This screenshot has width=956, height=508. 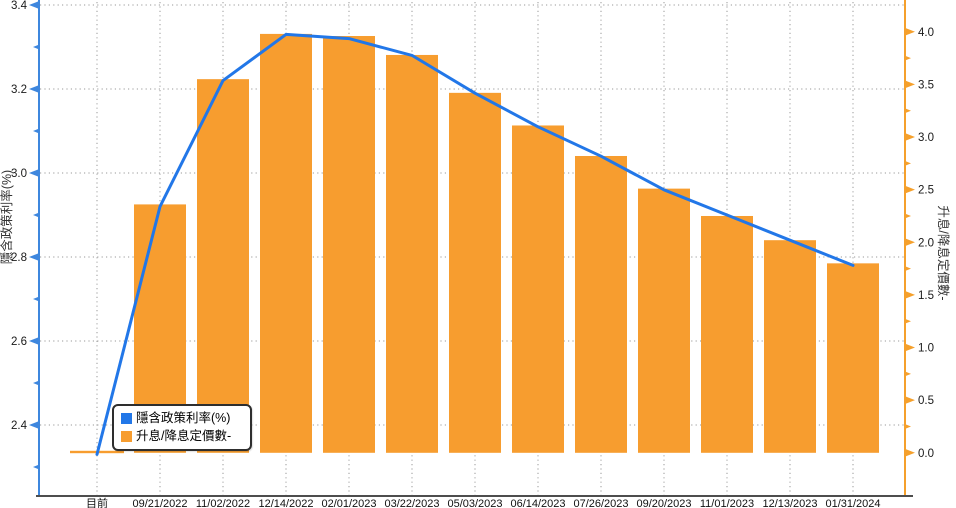 I want to click on x-axis-label: 07/26/2023, so click(x=600, y=503).